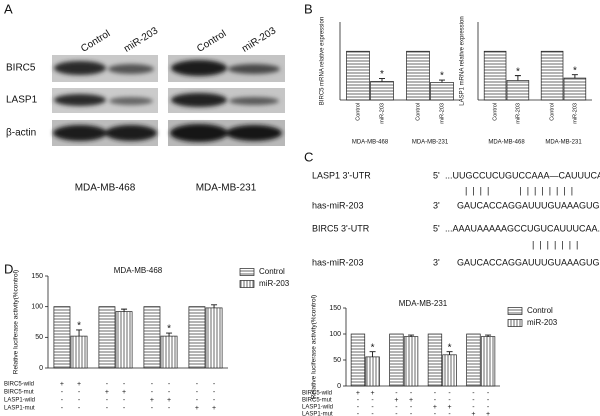  Describe the element at coordinates (317, 401) in the screenshot. I see `condition-label: BIRC5-mut` at that location.